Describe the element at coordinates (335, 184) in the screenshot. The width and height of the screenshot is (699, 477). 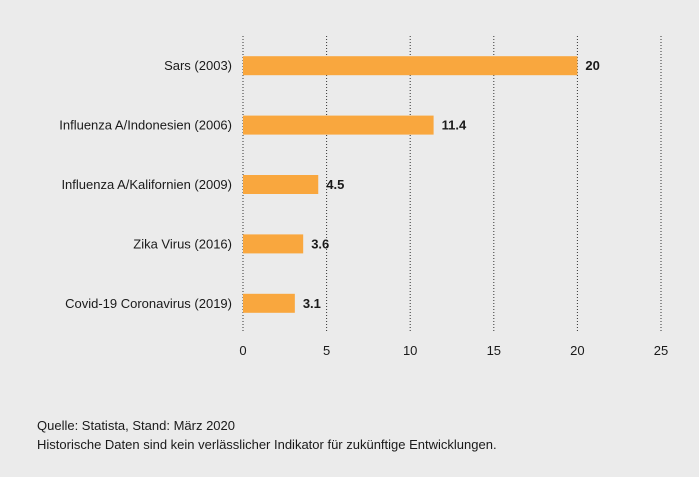
I see `value-label-2: 4.5` at that location.